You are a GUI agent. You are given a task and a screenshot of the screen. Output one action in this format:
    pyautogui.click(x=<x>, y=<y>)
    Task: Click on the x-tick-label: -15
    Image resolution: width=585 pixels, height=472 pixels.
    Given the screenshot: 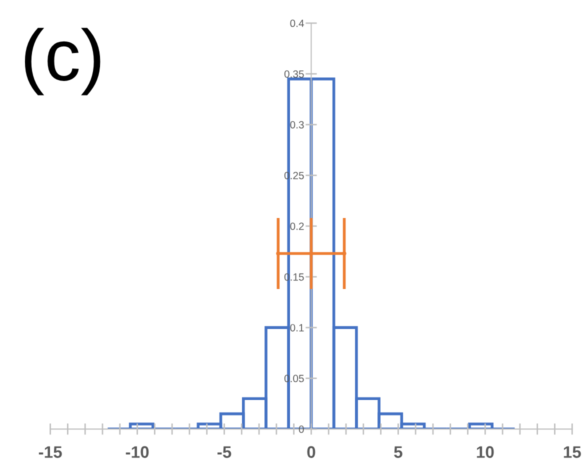 What is the action you would take?
    pyautogui.click(x=50, y=452)
    